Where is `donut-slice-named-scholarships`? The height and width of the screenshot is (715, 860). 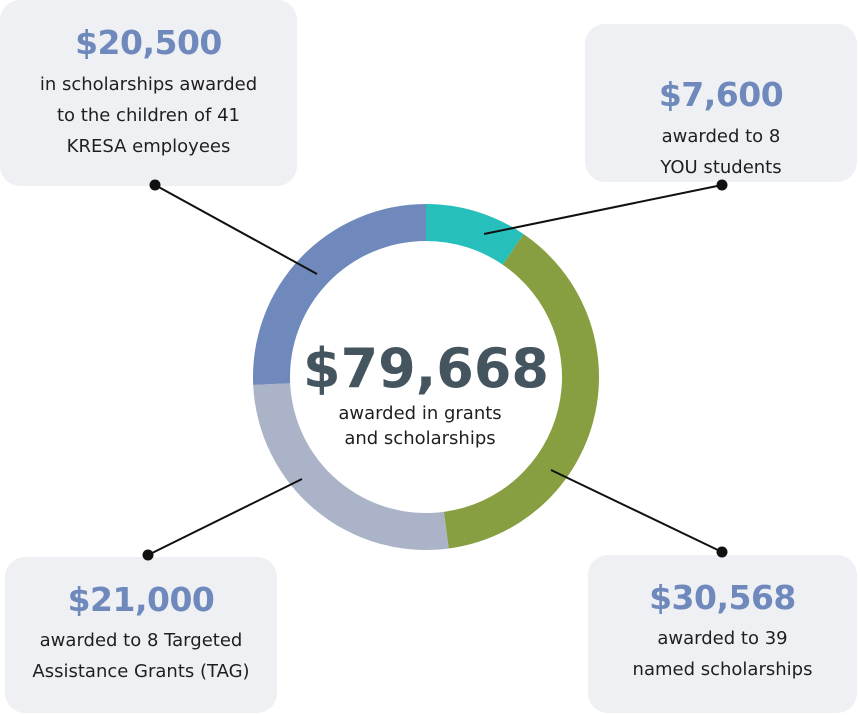
donut-slice-named-scholarships is located at coordinates (521, 391).